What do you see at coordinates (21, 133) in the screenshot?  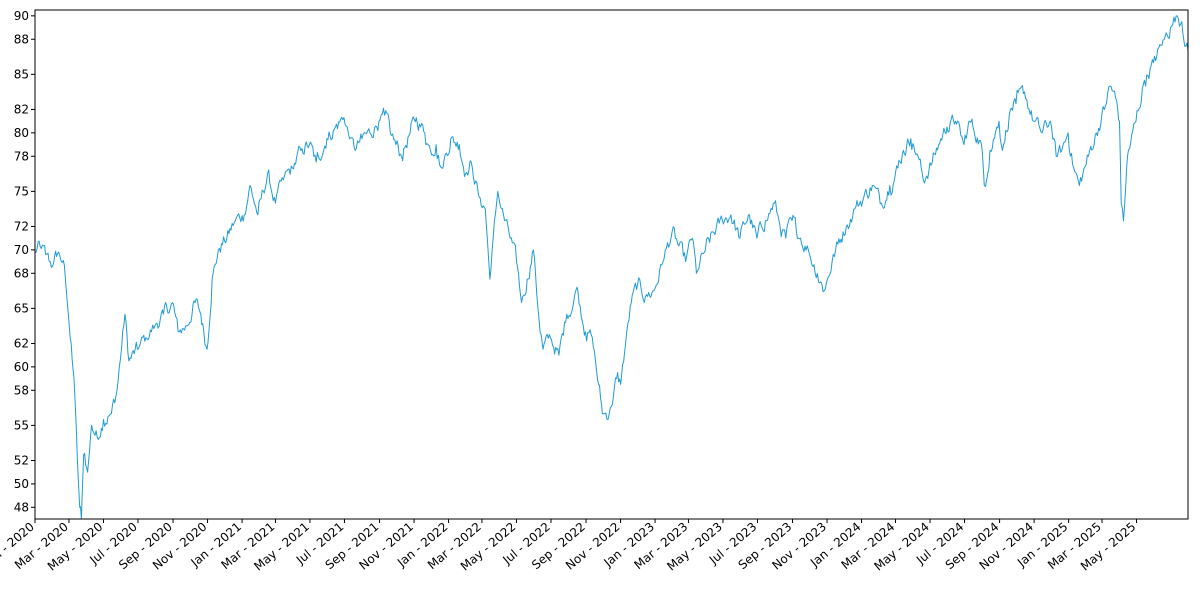 I see `y-tick-label: 80` at bounding box center [21, 133].